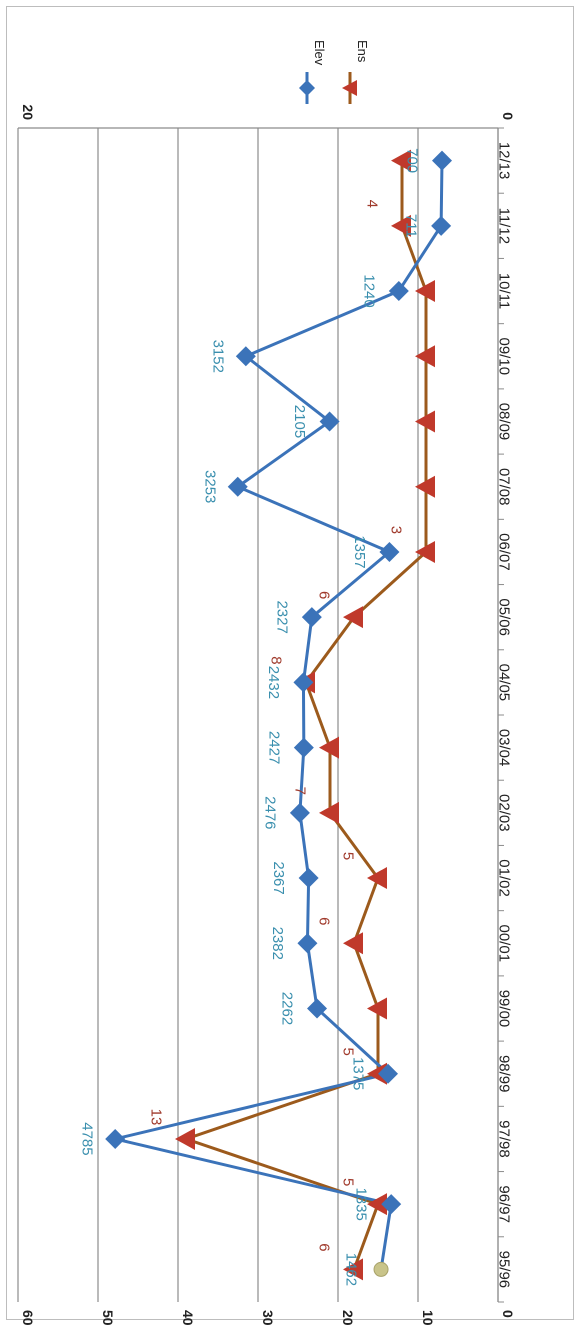 The height and width of the screenshot is (1326, 581). Describe the element at coordinates (504, 813) in the screenshot. I see `category-label: 02/03` at that location.